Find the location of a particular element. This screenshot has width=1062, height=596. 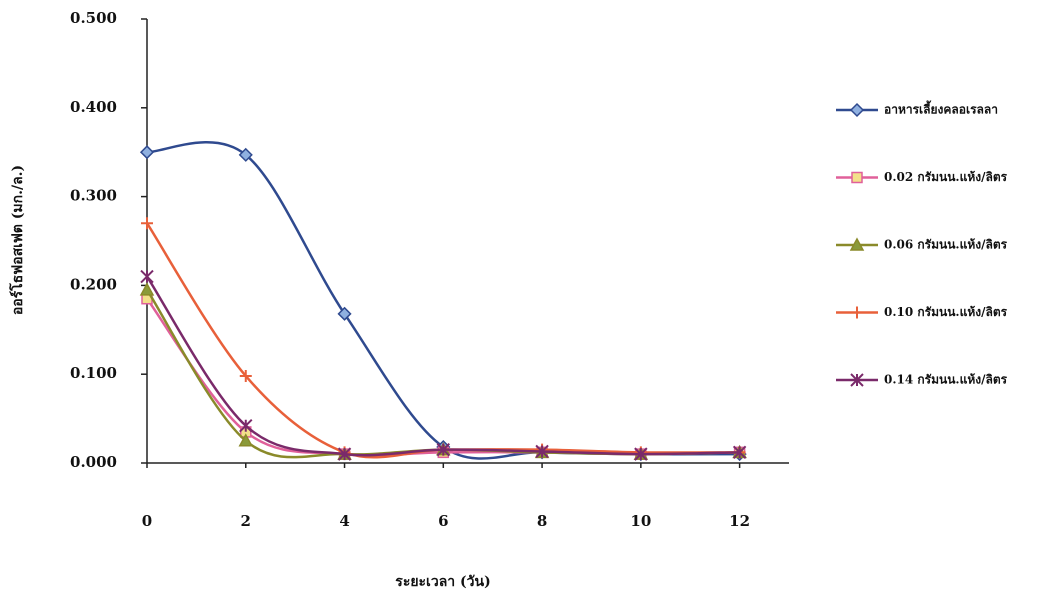

y-tick-label: 0.000 is located at coordinates (93, 462).